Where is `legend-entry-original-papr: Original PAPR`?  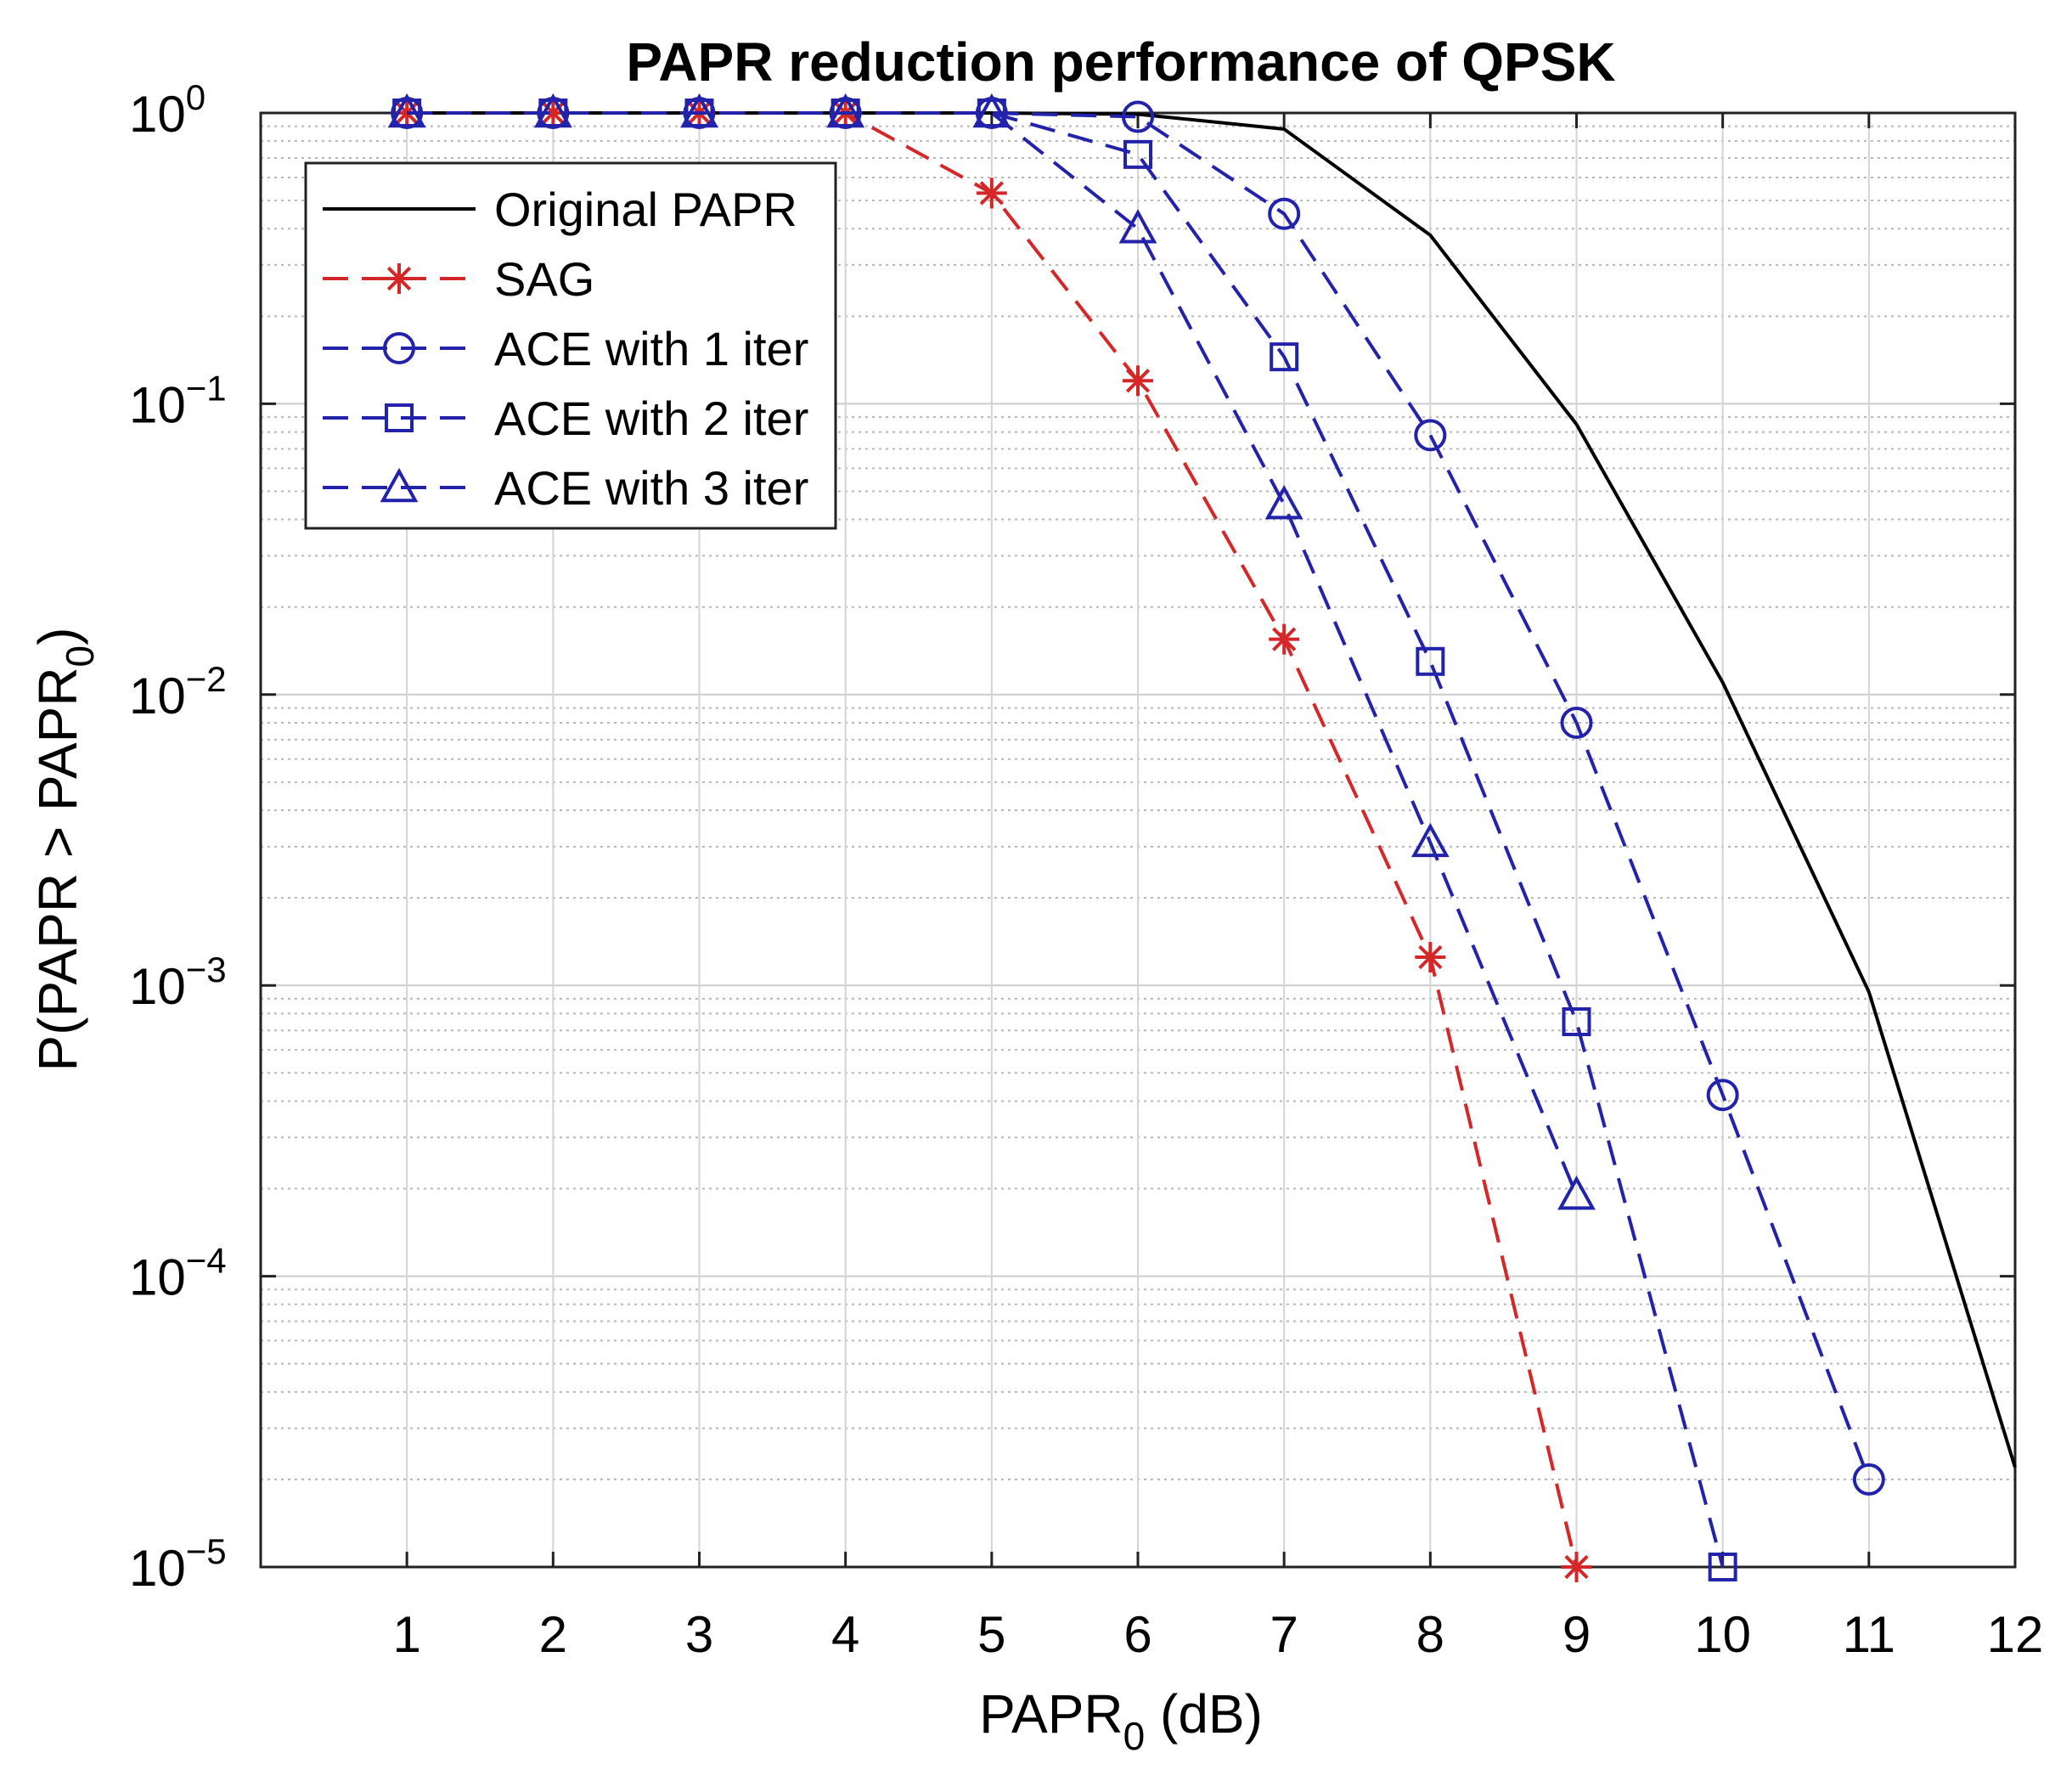
legend-entry-original-papr: Original PAPR is located at coordinates (560, 209).